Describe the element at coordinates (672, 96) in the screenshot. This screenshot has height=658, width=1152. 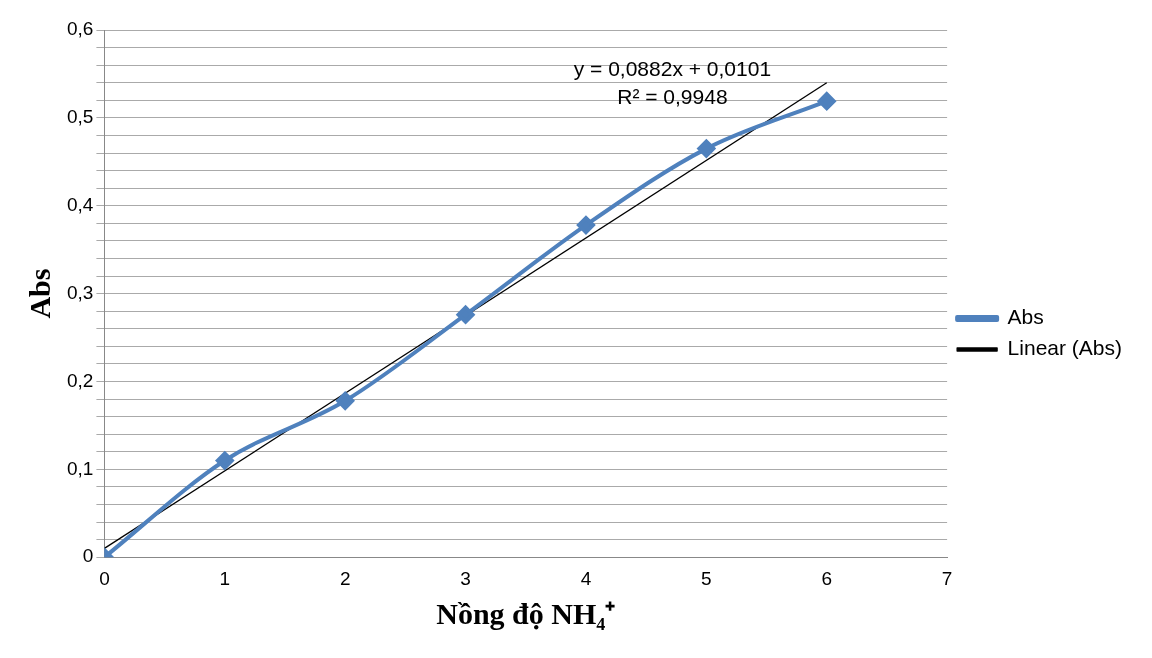
I see `annotation: R² = 0,9948` at that location.